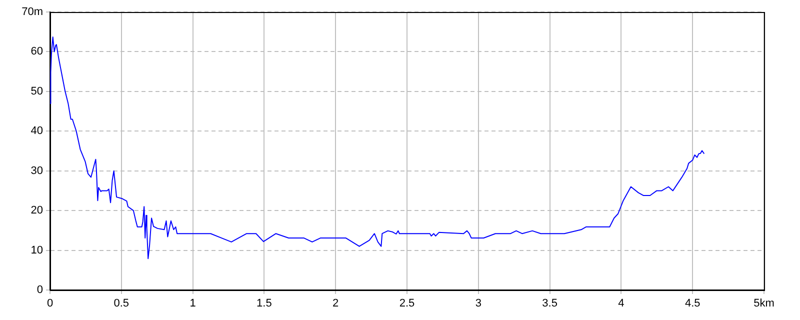 This screenshot has width=800, height=320. Describe the element at coordinates (122, 304) in the screenshot. I see `x-tick-label: 0.5` at that location.